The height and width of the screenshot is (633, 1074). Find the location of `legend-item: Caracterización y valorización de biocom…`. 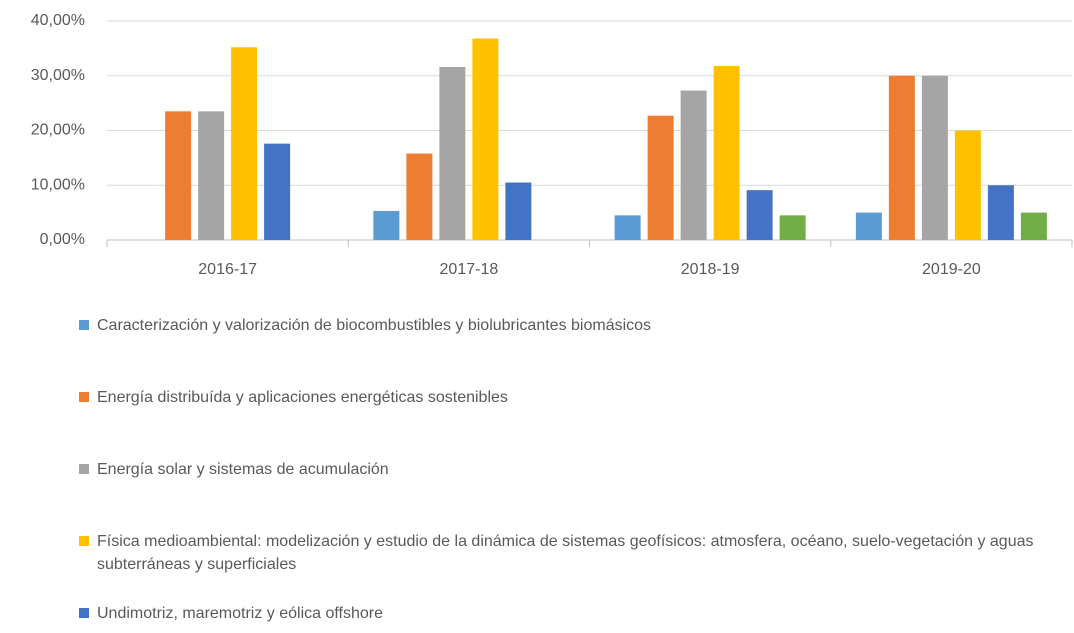

legend-item: Caracterización y valorización de biocom… is located at coordinates (566, 325).